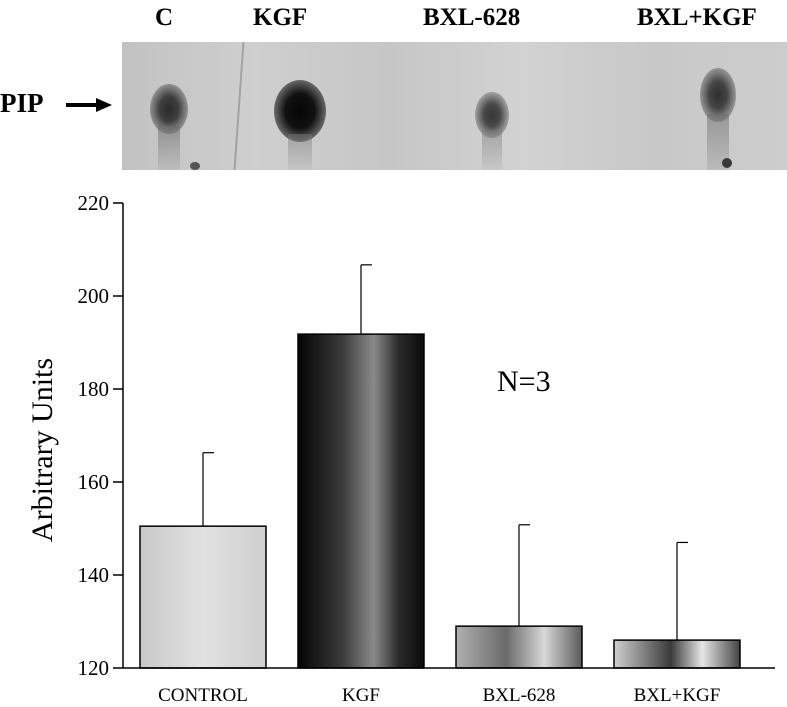 This screenshot has height=707, width=787. I want to click on lane-label-c: C, so click(164, 17).